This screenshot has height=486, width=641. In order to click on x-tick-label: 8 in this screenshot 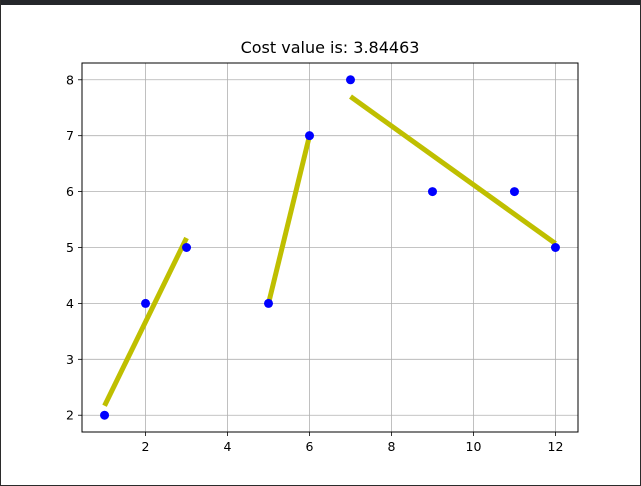, I will do `click(392, 446)`.